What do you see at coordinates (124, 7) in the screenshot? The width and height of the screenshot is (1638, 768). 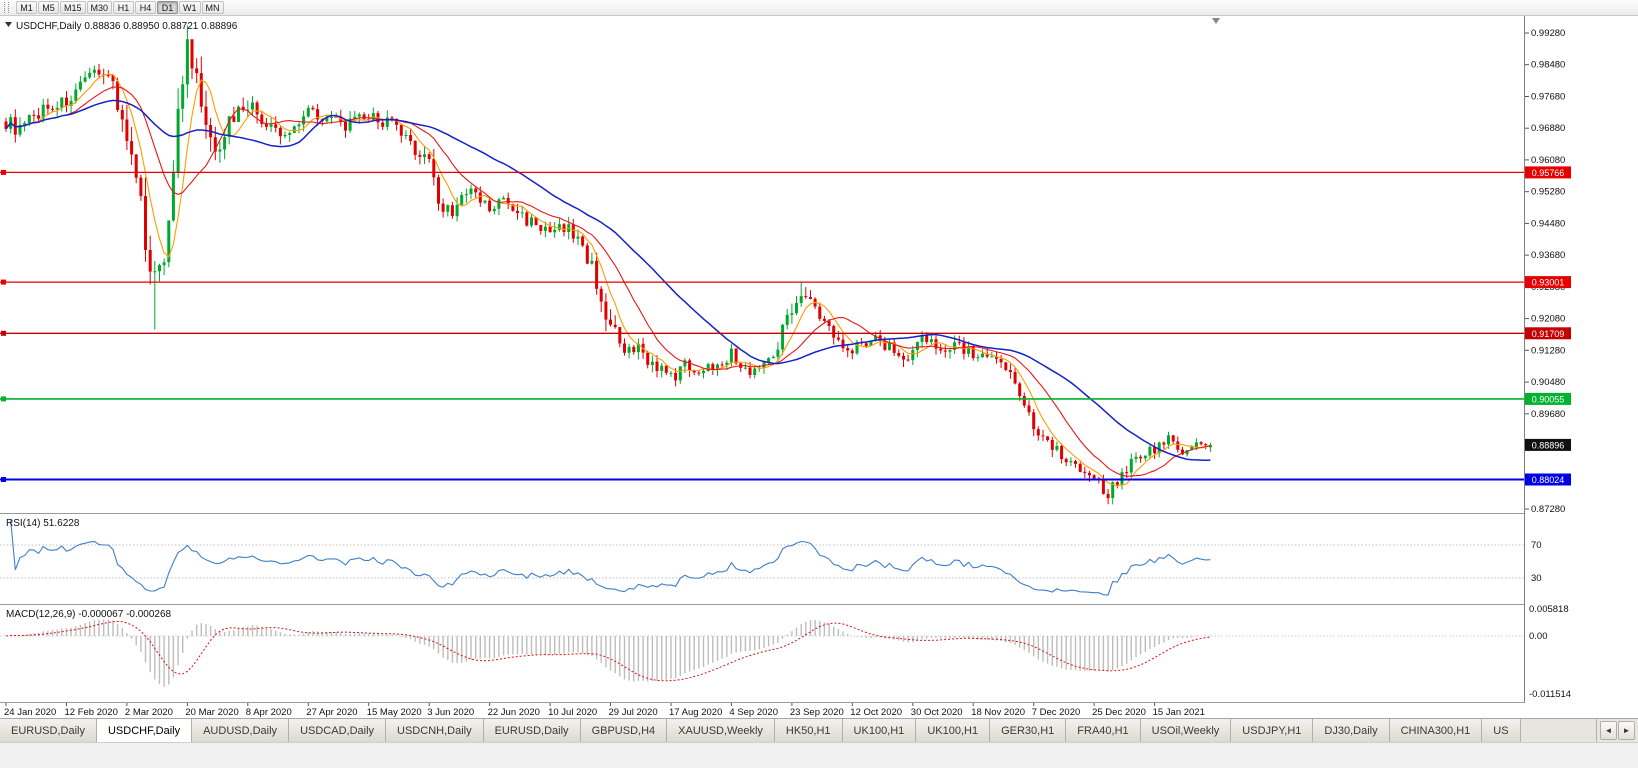 I see `timeframe-button-h1: H1` at bounding box center [124, 7].